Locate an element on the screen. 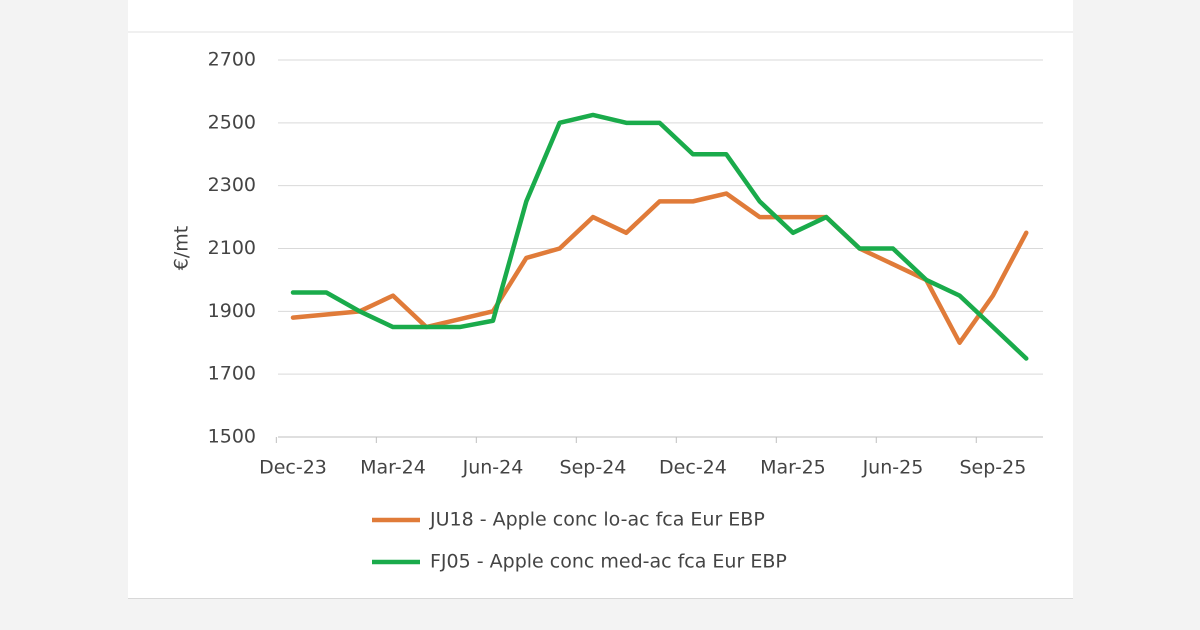 The height and width of the screenshot is (630, 1200). x-tick-label: Sep-25 is located at coordinates (993, 468).